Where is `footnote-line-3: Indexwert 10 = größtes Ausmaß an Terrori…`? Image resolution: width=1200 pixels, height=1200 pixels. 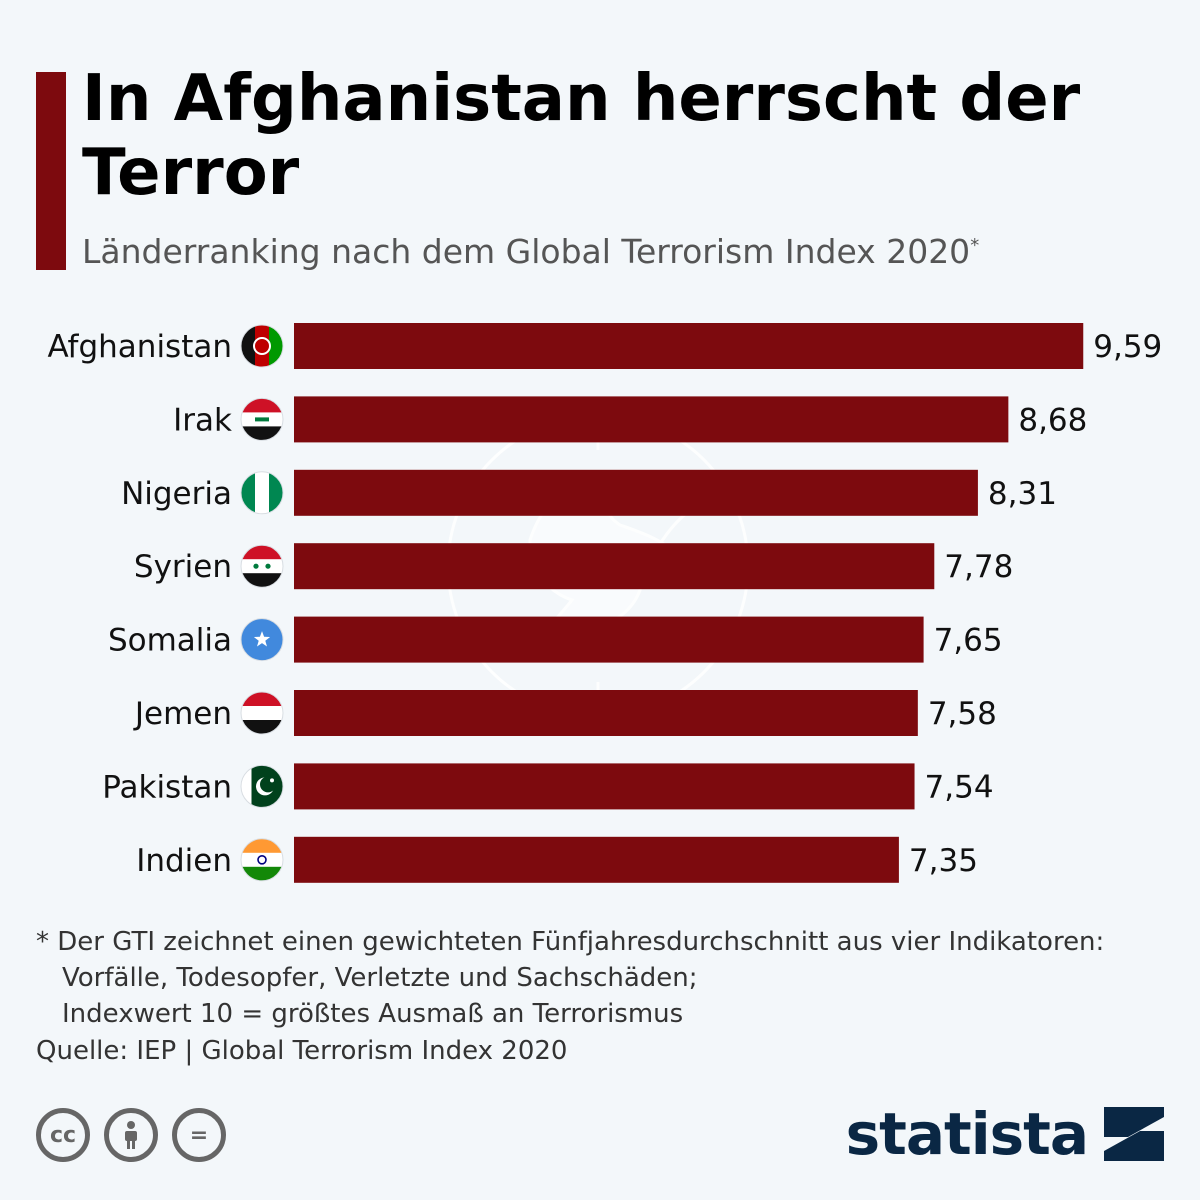
footnote-line-3: Indexwert 10 = größtes Ausmaß an Terrori… is located at coordinates (373, 1014).